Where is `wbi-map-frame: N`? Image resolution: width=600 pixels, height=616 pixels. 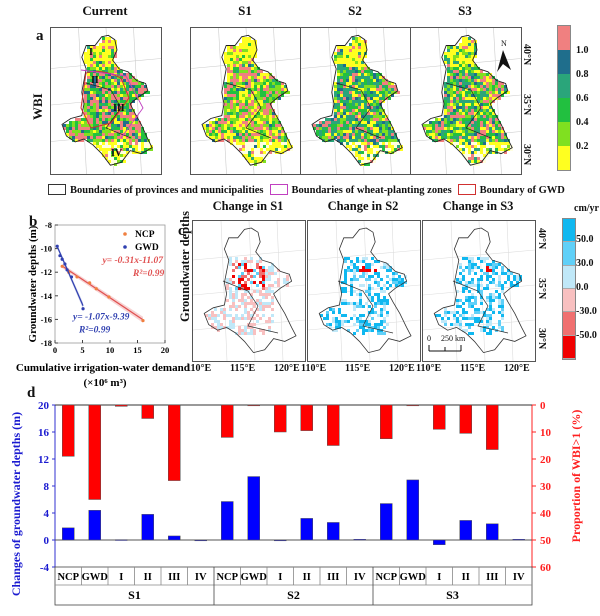
wbi-map-frame: N is located at coordinates (466, 101).